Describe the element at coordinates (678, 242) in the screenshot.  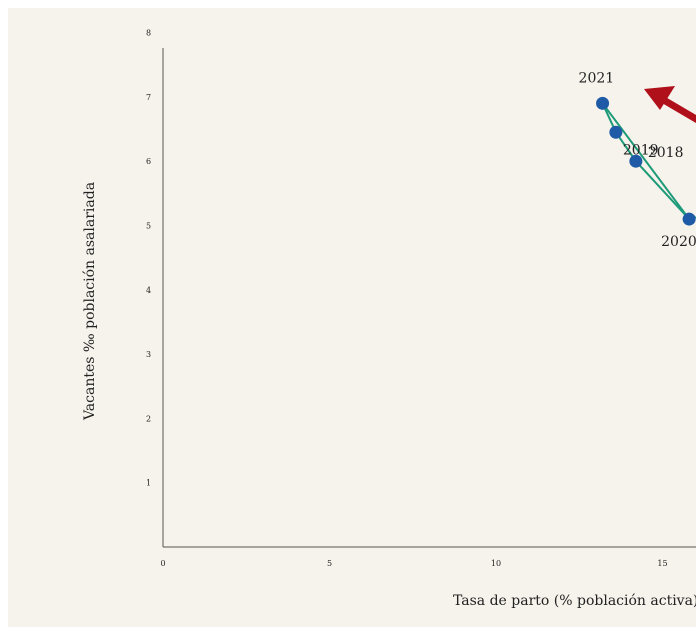
I see `point-label: 2020` at that location.